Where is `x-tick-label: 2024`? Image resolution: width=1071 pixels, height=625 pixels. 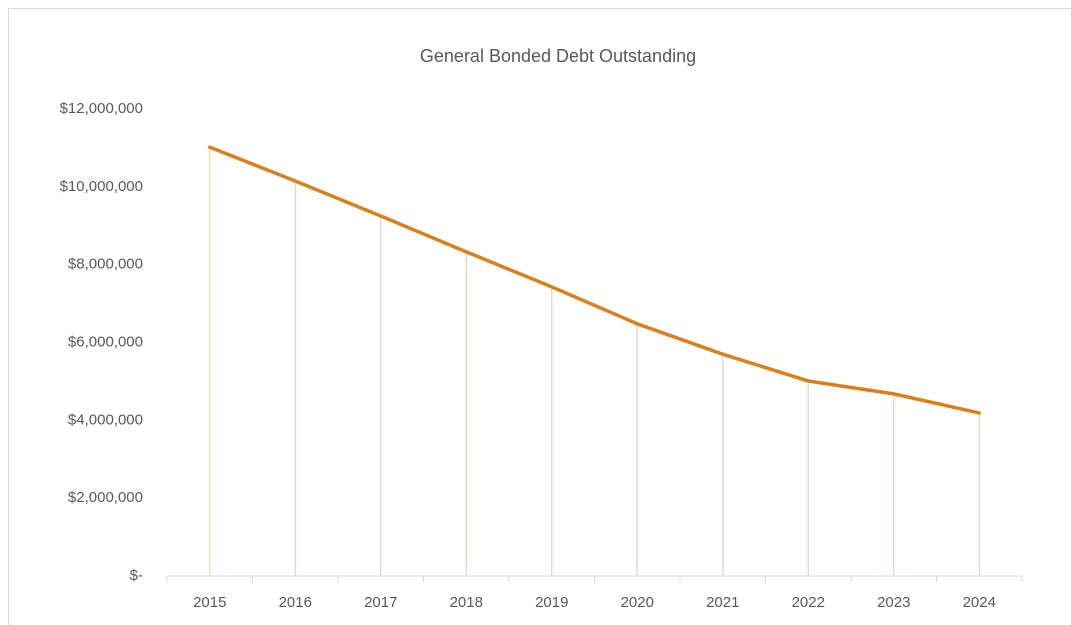 x-tick-label: 2024 is located at coordinates (979, 602).